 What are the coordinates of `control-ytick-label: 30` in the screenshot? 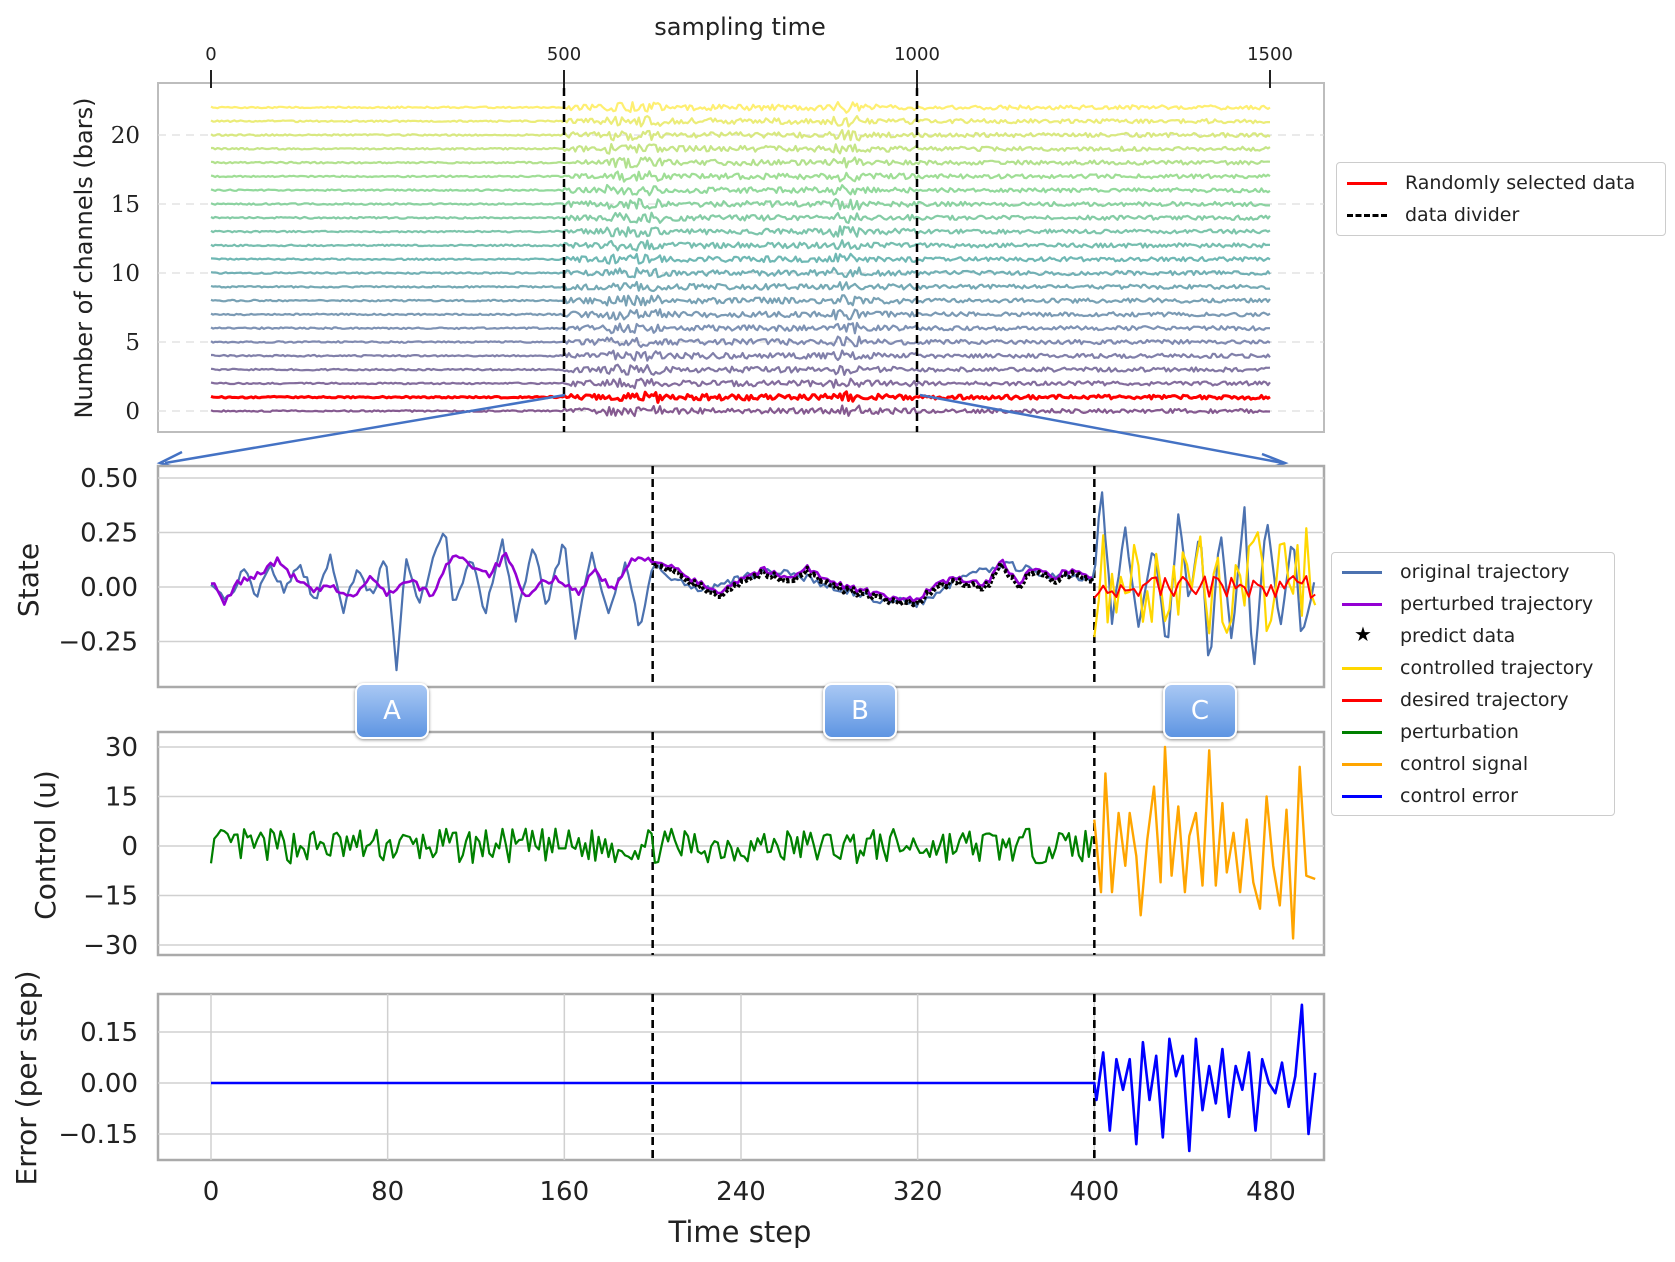 It's located at (121, 748).